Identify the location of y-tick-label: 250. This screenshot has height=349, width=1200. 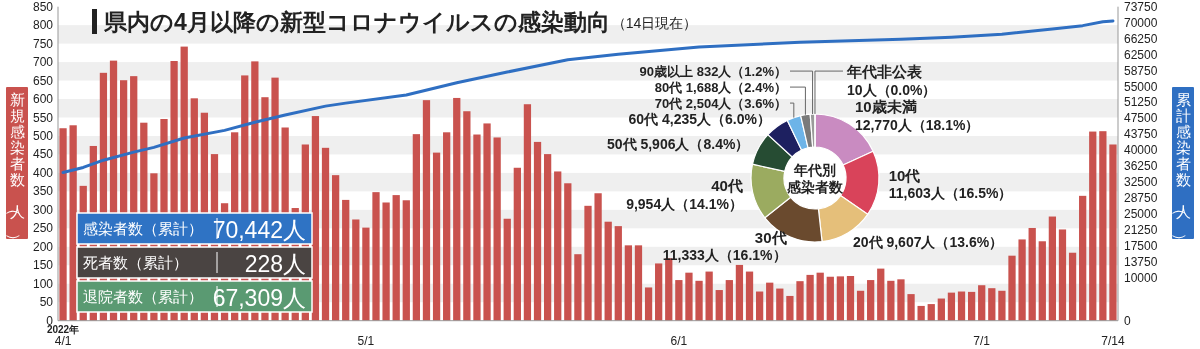
(43, 228).